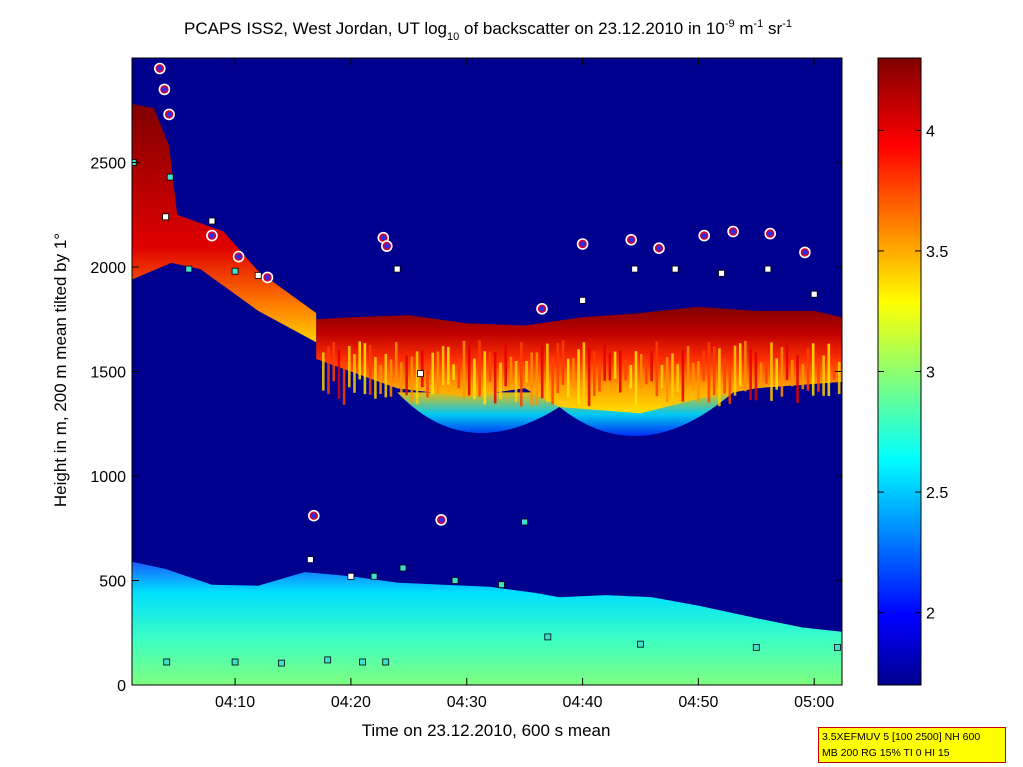 The height and width of the screenshot is (767, 1023). What do you see at coordinates (814, 702) in the screenshot?
I see `x-tick-label: 05:00` at bounding box center [814, 702].